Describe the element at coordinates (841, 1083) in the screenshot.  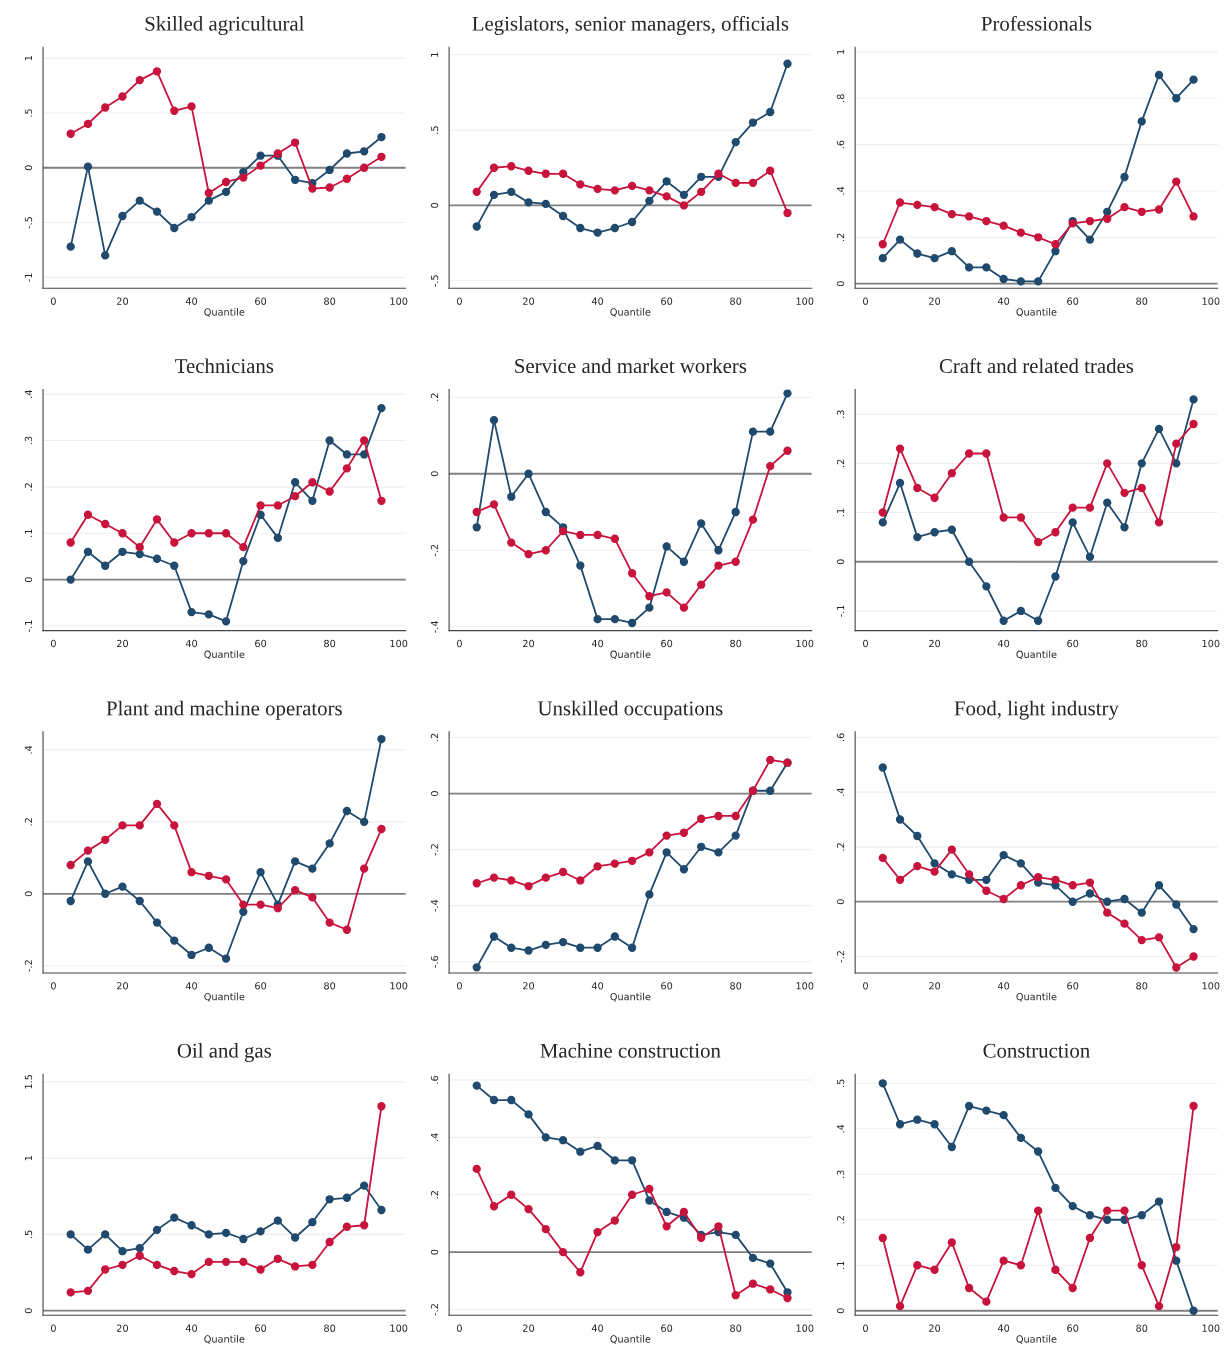
I see `y-tick-label: .5` at that location.